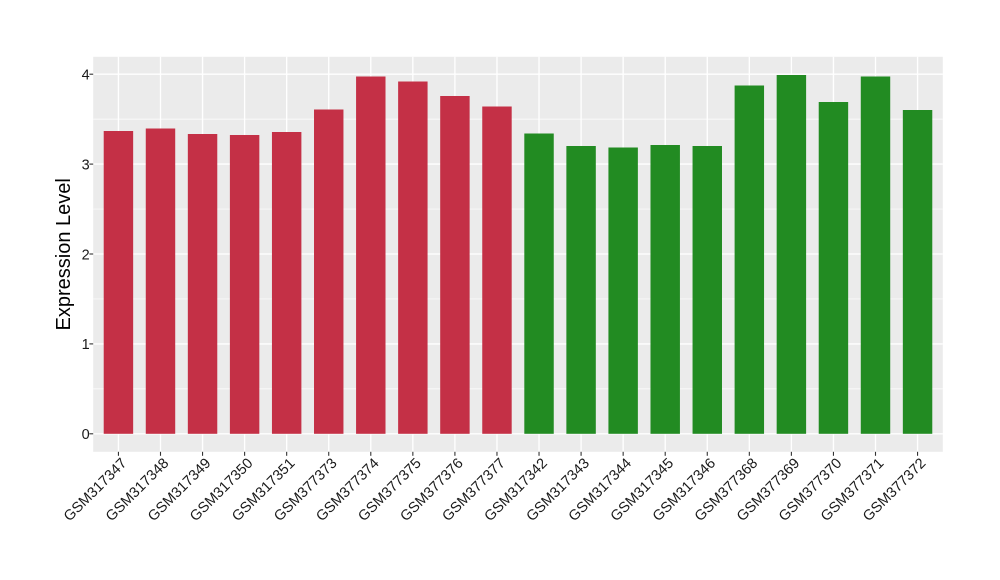 This screenshot has height=580, width=1000. I want to click on svg-text: 3, so click(86, 165).